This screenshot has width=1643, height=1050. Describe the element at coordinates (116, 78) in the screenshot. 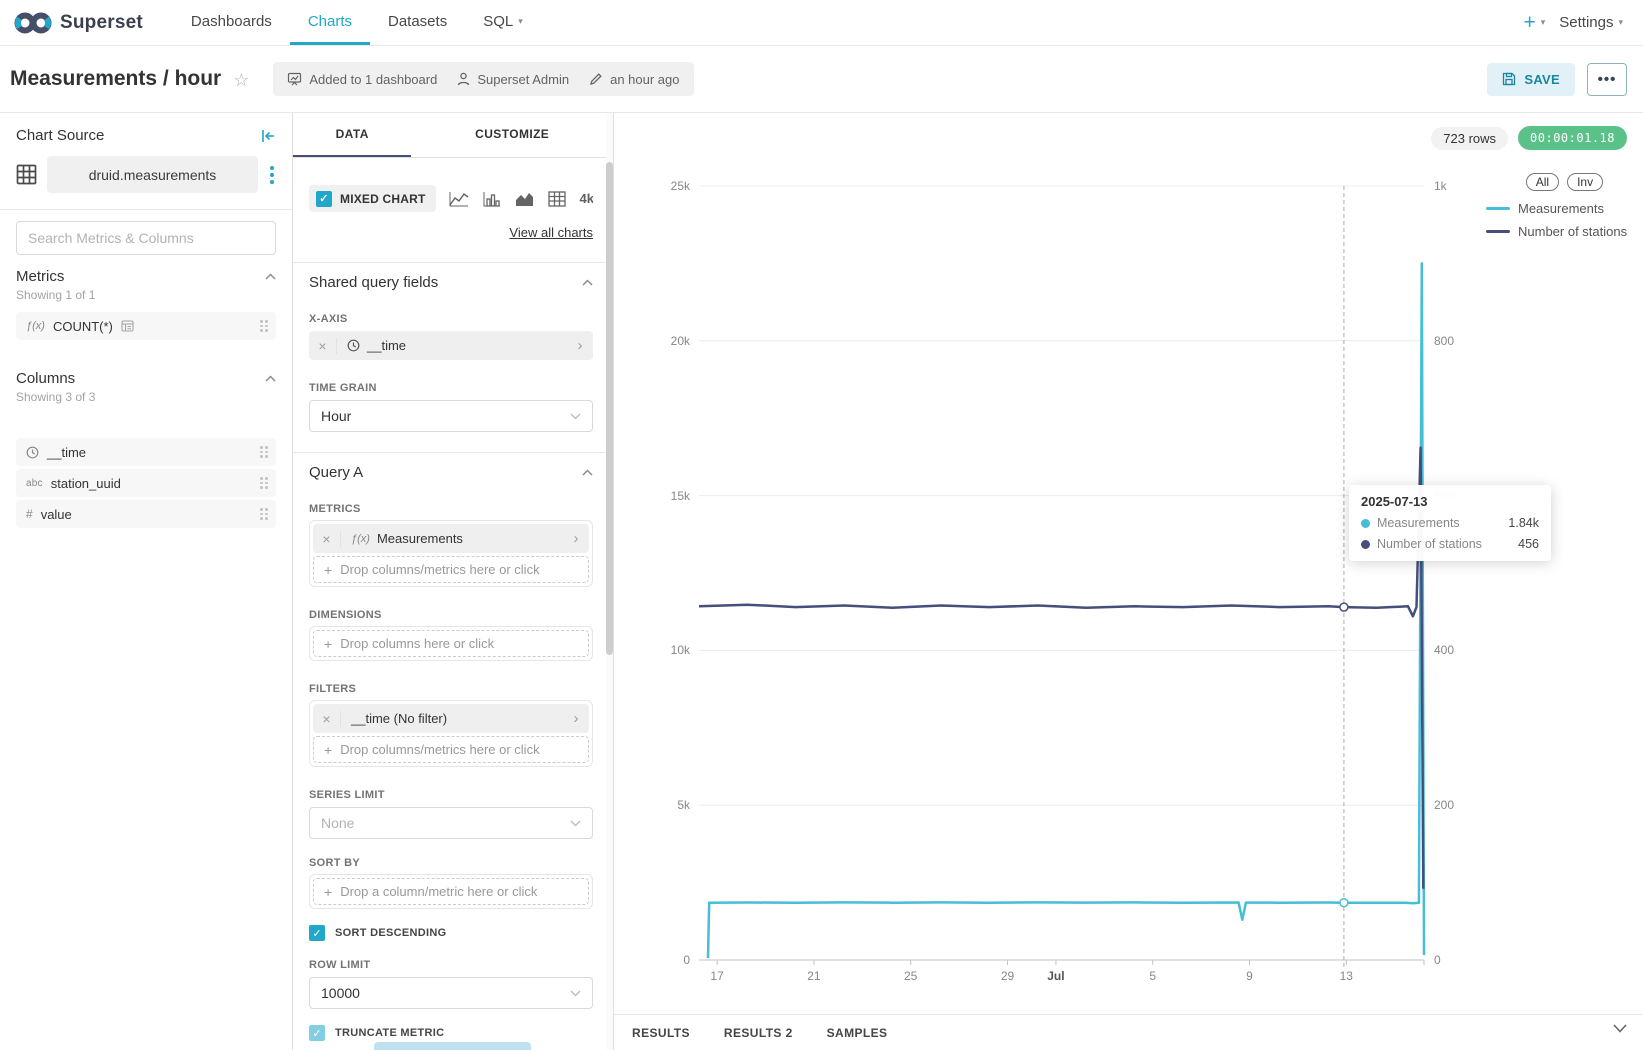

I see `page-title: Measurements / hour` at that location.